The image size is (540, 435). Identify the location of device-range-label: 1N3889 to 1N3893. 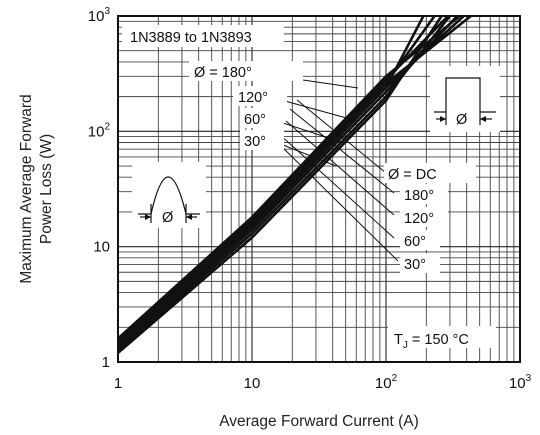
(191, 38).